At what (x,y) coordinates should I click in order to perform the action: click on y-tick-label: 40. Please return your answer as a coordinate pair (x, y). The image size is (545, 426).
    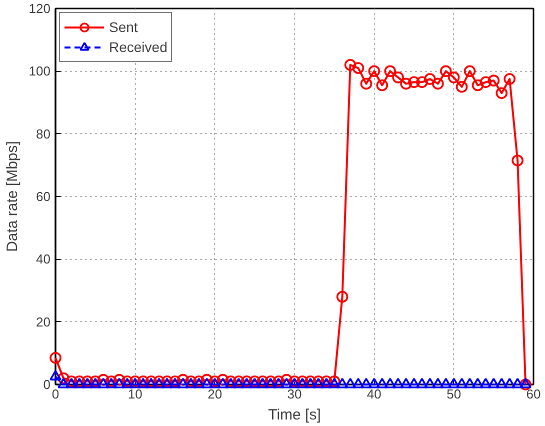
    Looking at the image, I should click on (43, 259).